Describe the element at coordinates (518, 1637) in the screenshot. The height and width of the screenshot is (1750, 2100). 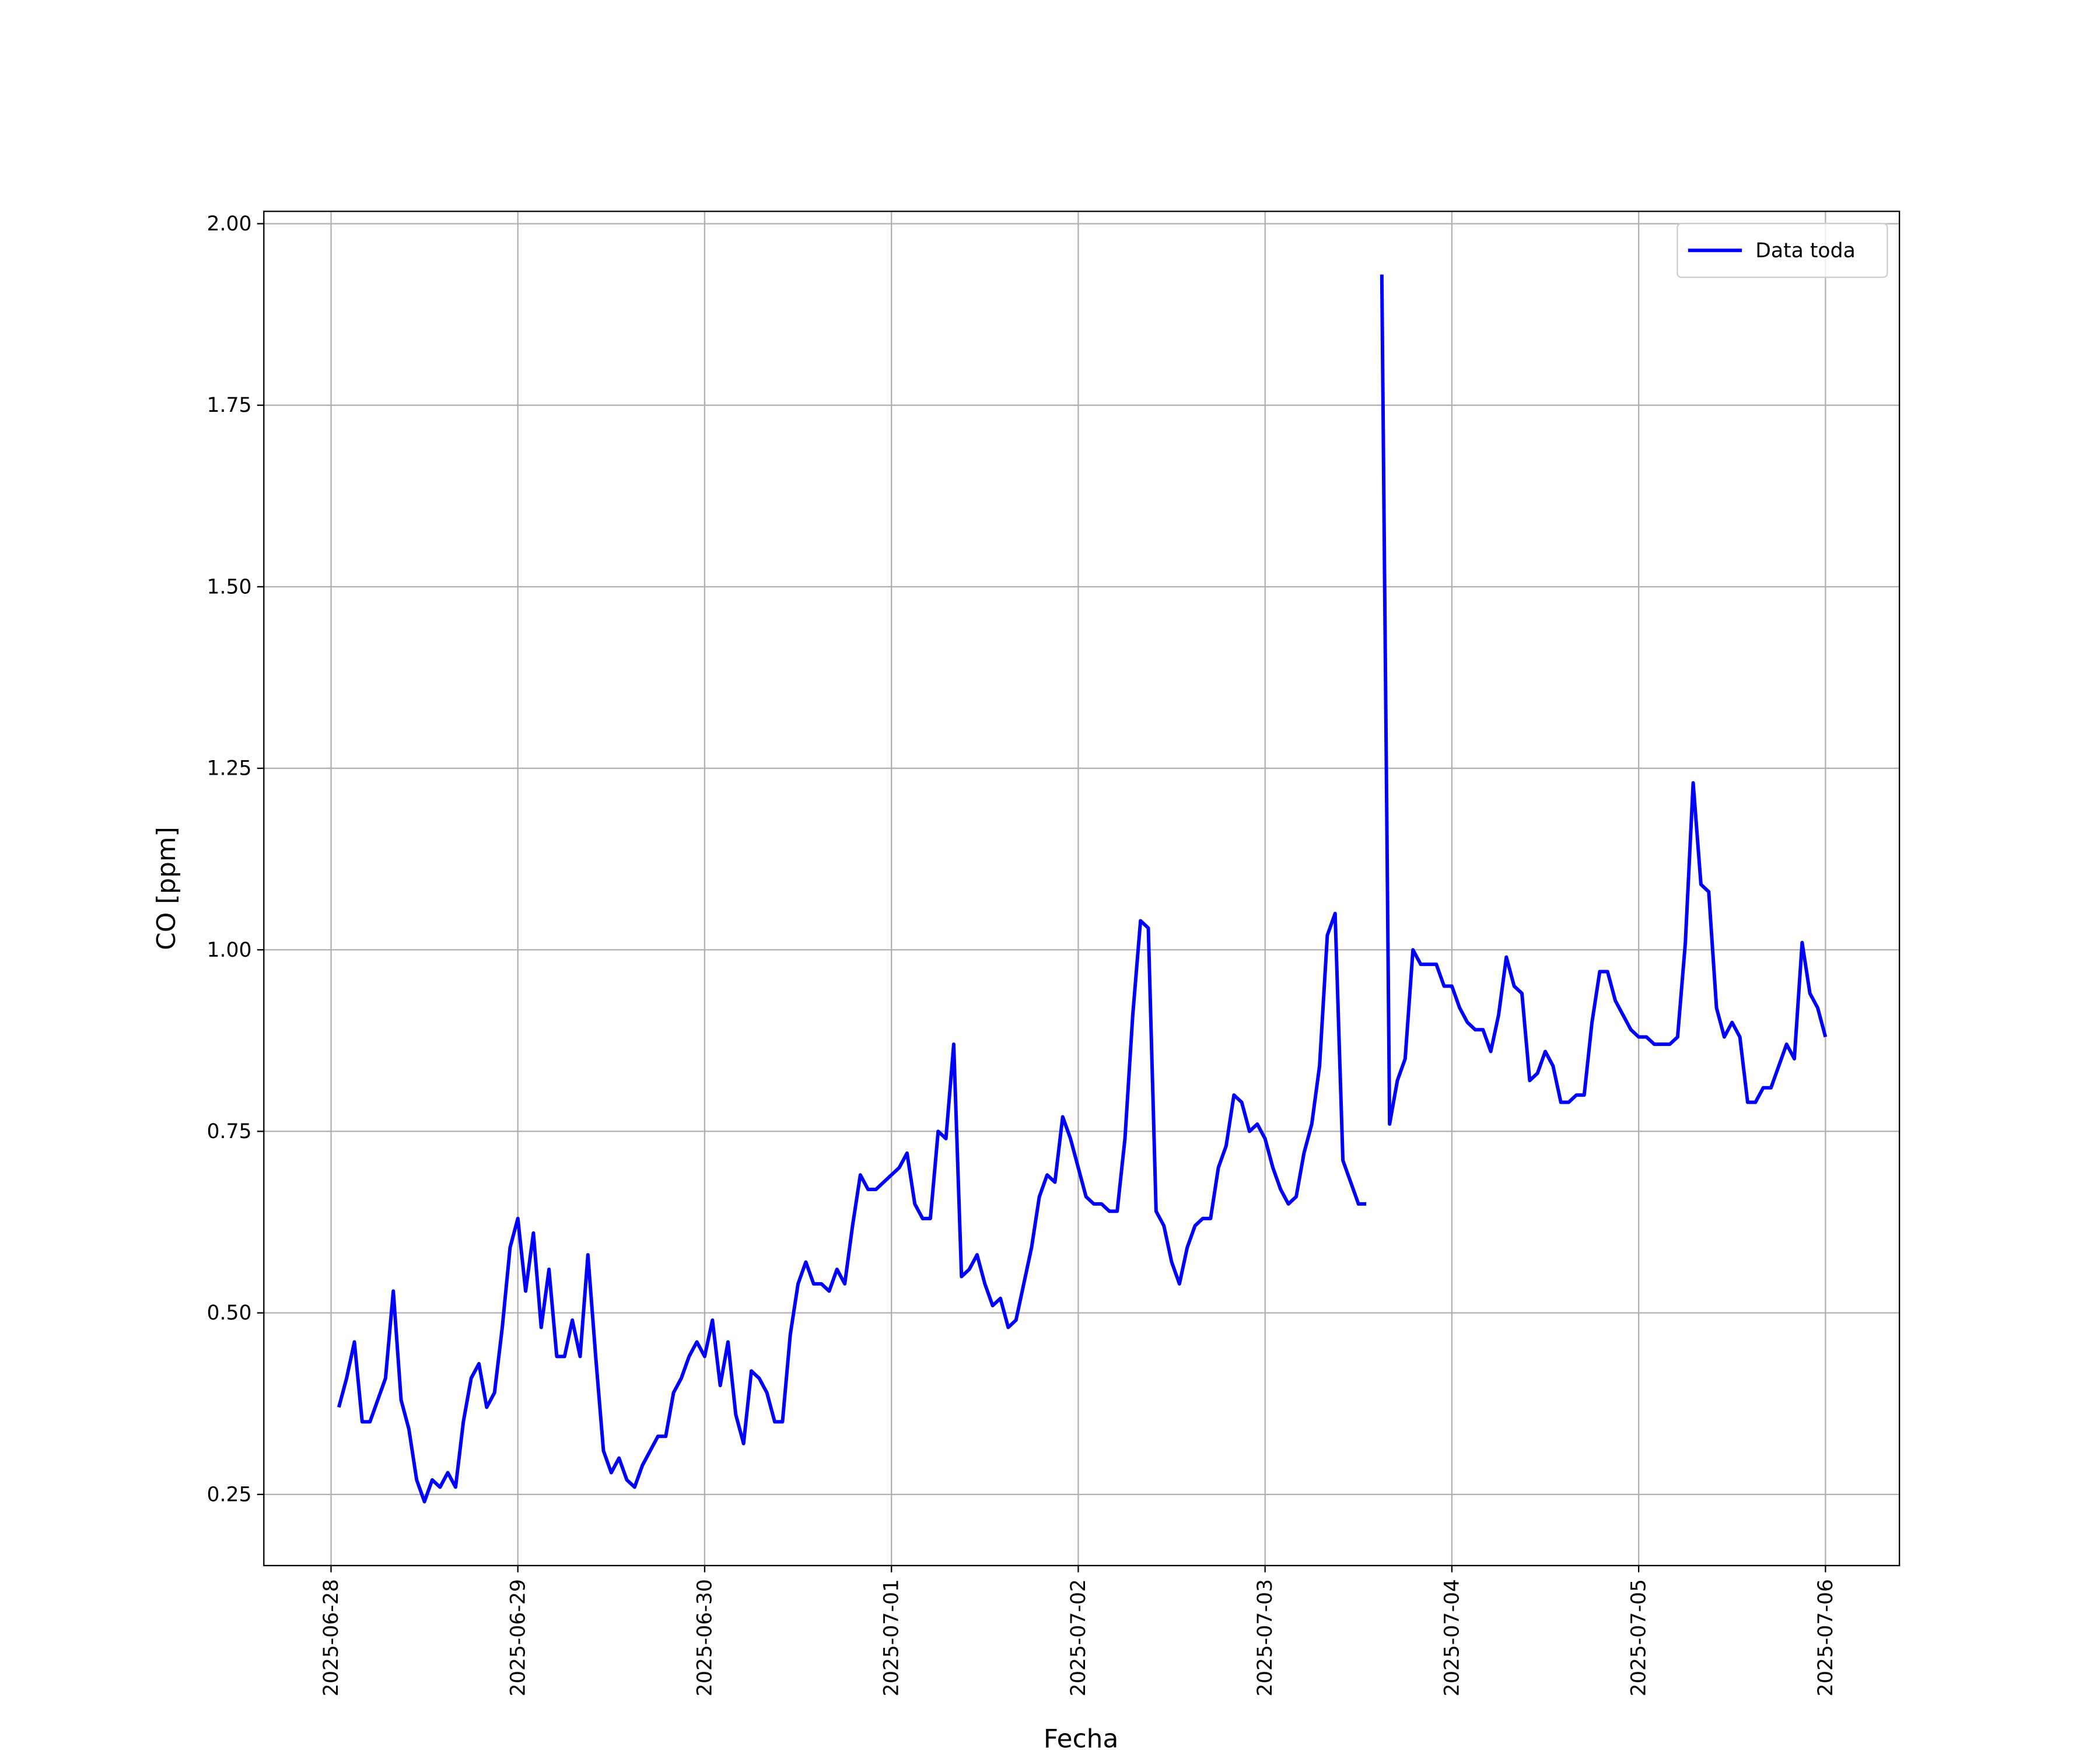
I see `x-tick-label: 2025-06-29` at that location.